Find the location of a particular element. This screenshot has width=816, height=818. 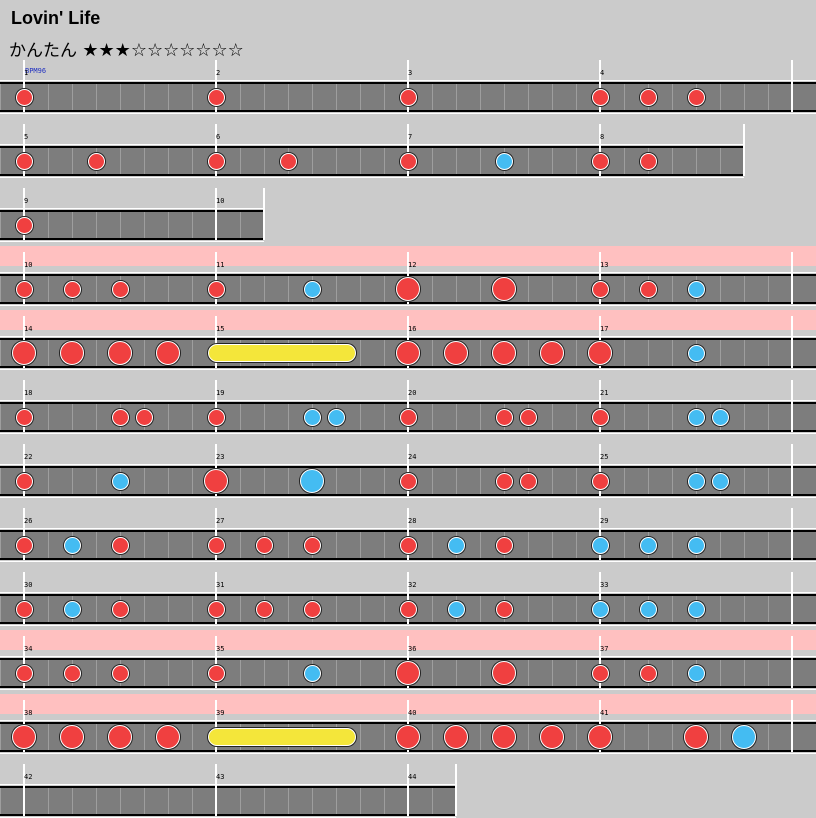

end-bar-line is located at coordinates (264, 214).